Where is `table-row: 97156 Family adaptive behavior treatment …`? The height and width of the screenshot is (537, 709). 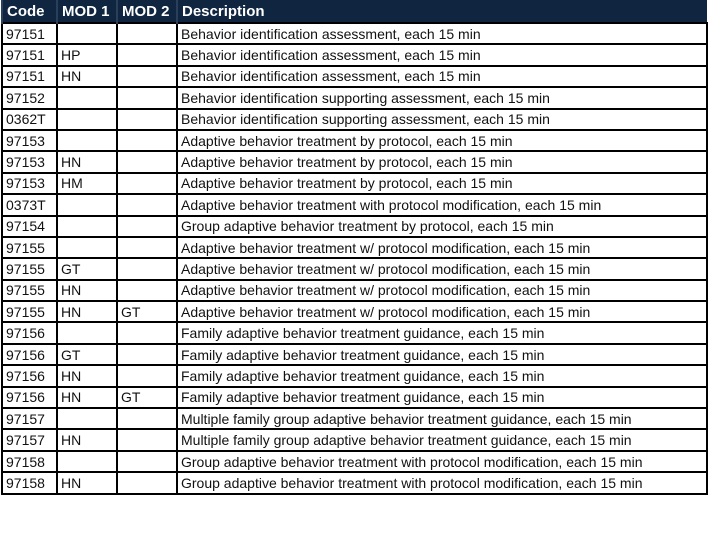
table-row: 97156 Family adaptive behavior treatment … is located at coordinates (354, 333).